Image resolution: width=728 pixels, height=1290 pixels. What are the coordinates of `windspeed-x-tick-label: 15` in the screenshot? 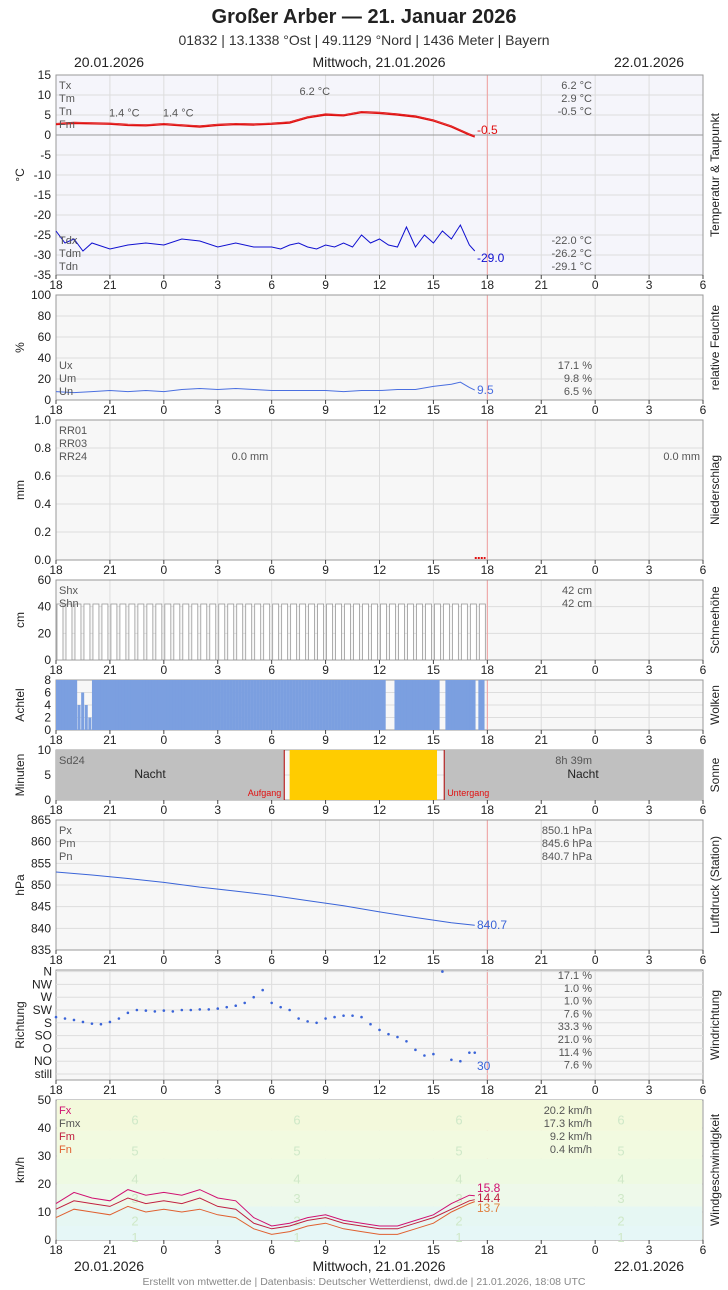 It's located at (434, 1250).